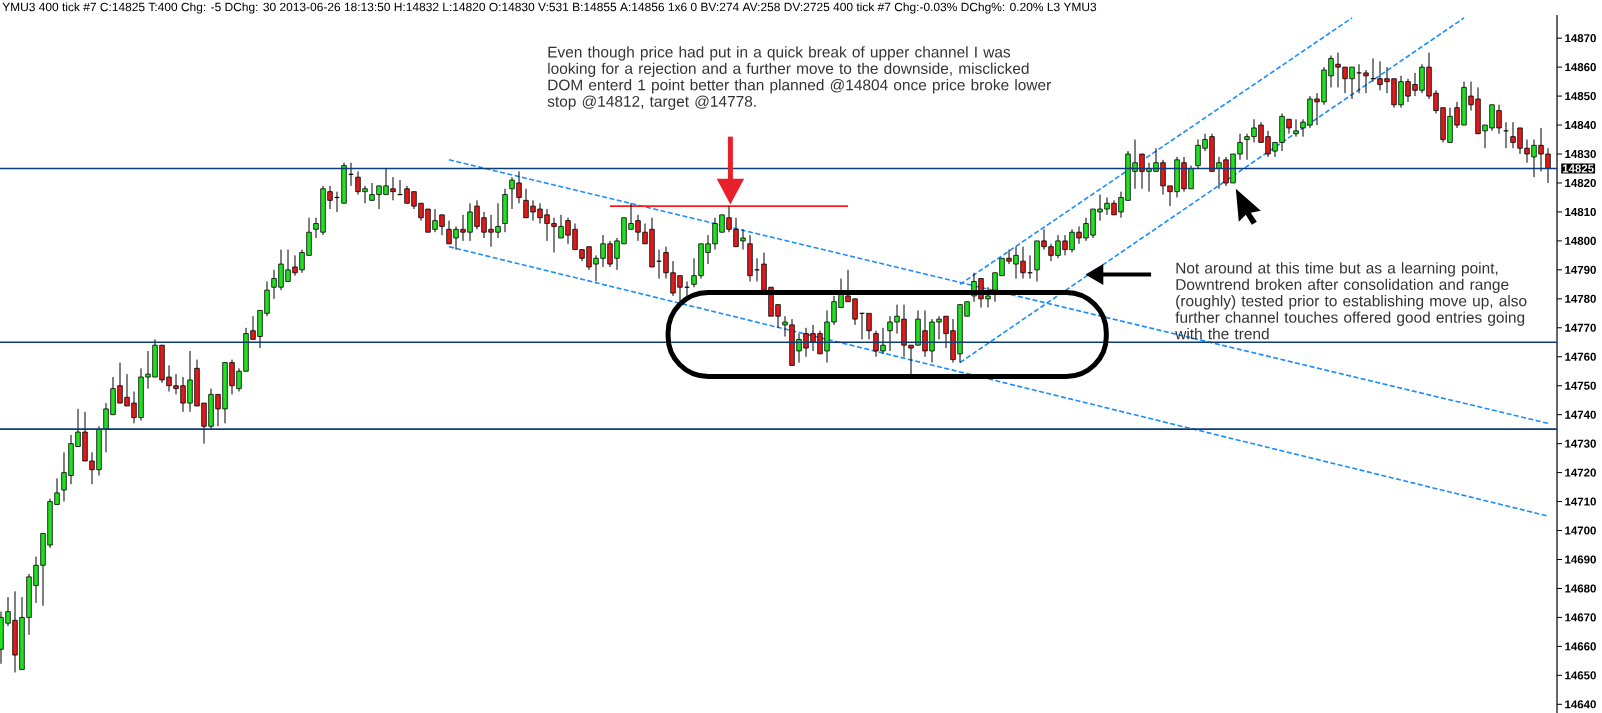 The height and width of the screenshot is (713, 1602). Describe the element at coordinates (1580, 472) in the screenshot. I see `y-tick-label: 14720` at that location.